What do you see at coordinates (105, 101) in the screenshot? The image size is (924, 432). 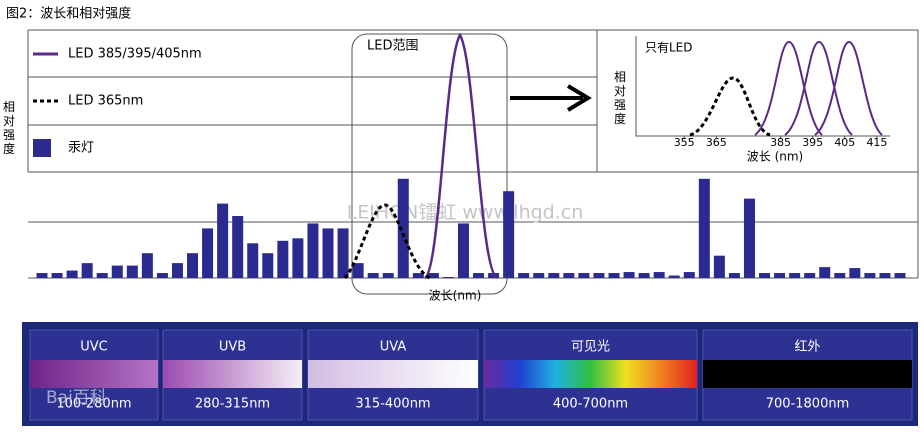 I see `legend-label: LED 365nm` at bounding box center [105, 101].